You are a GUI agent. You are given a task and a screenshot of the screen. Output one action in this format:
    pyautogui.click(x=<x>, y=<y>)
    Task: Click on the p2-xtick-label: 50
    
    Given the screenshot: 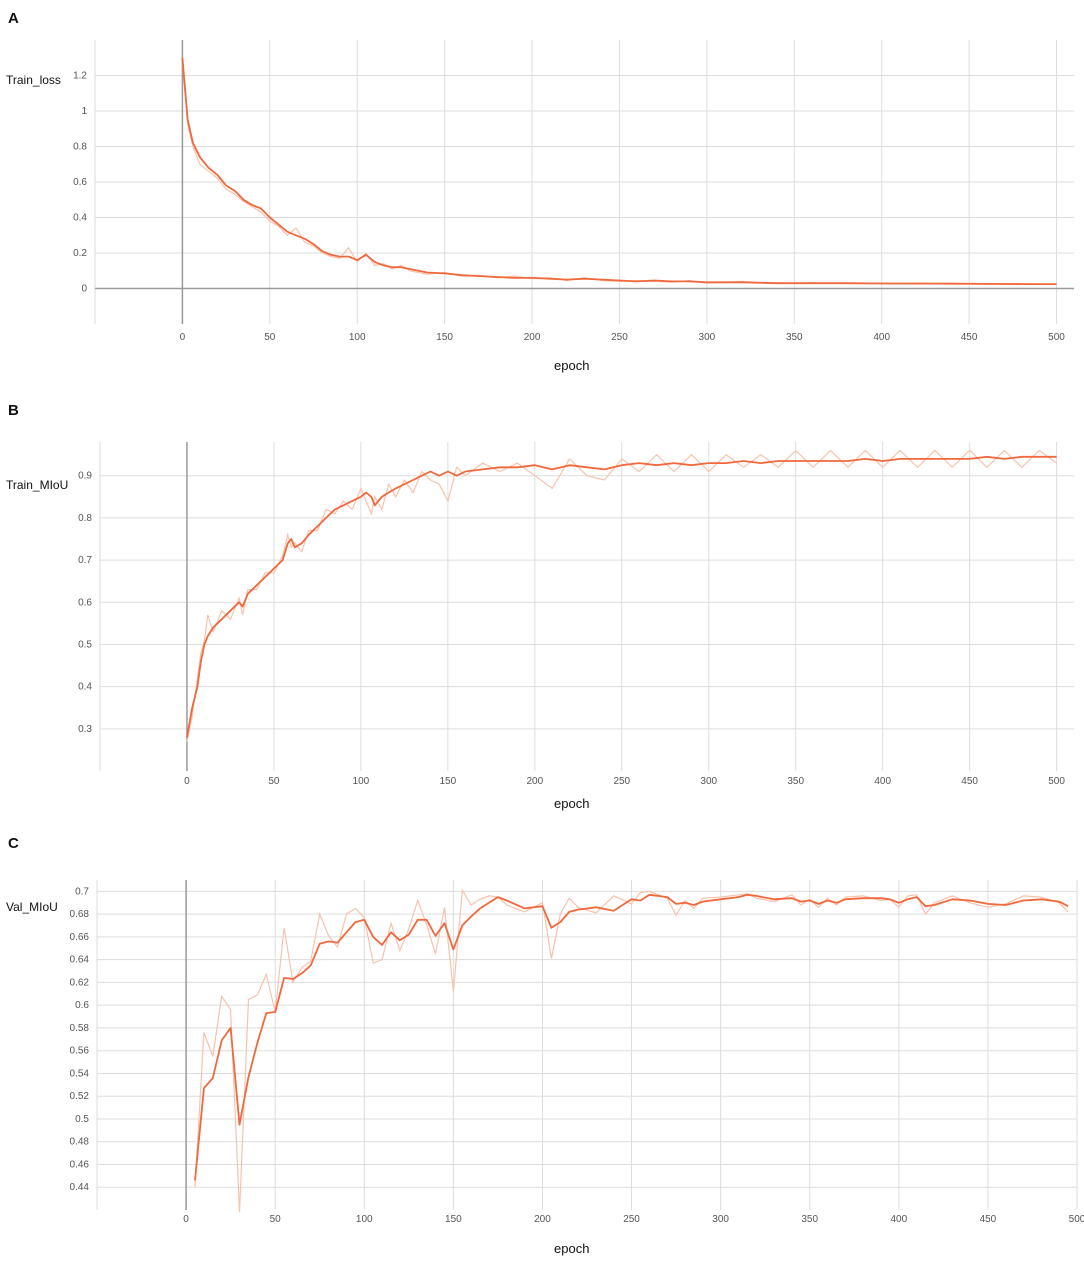 What is the action you would take?
    pyautogui.click(x=274, y=781)
    